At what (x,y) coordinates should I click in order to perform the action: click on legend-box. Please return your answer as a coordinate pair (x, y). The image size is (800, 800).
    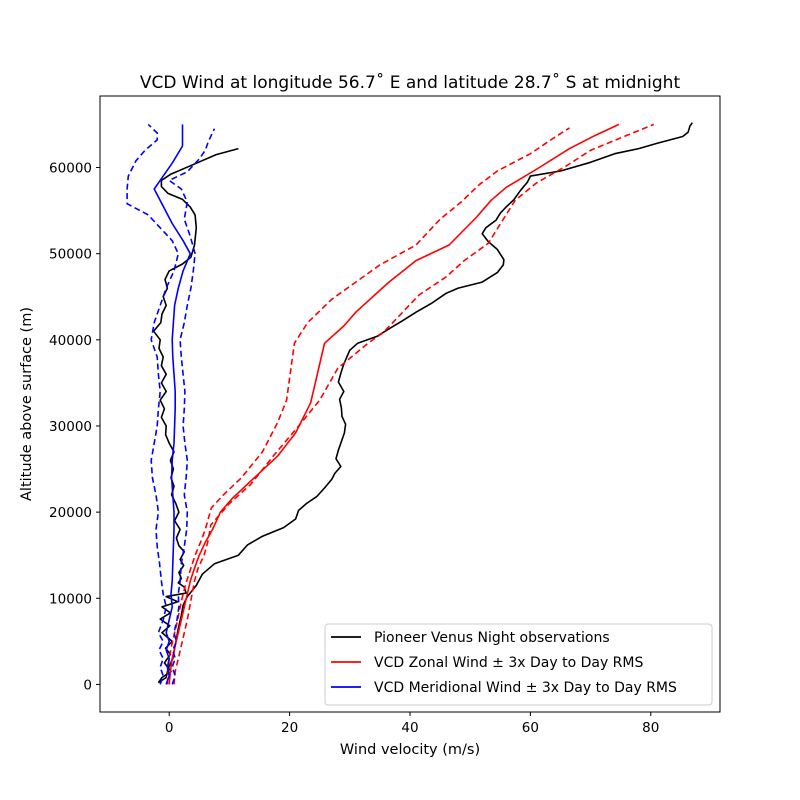
    Looking at the image, I should click on (518, 664).